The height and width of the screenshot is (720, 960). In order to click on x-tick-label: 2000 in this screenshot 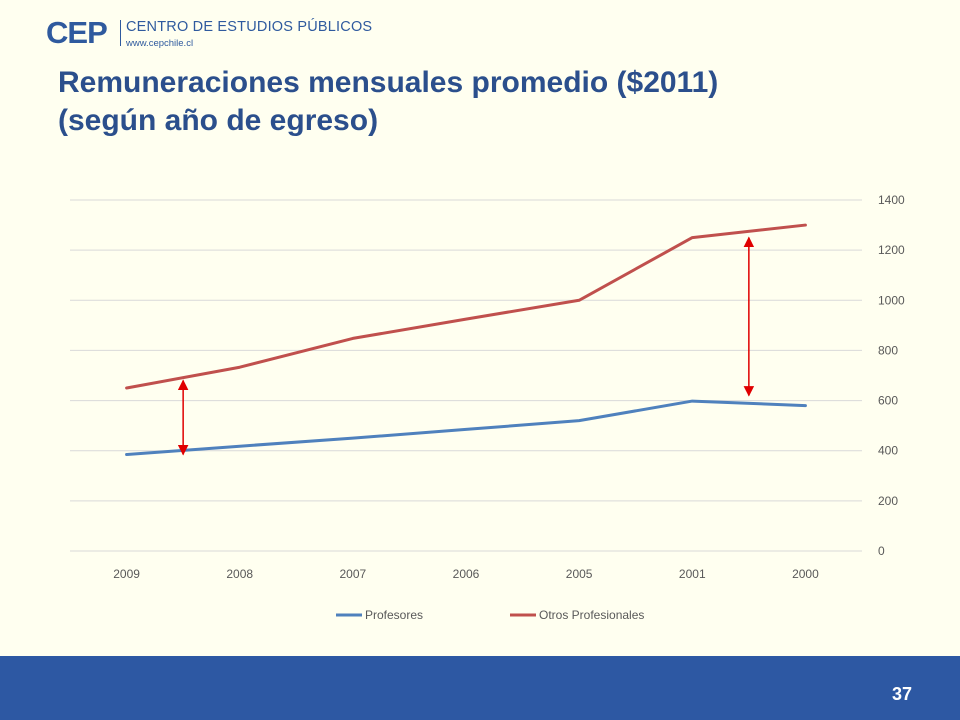, I will do `click(805, 574)`.